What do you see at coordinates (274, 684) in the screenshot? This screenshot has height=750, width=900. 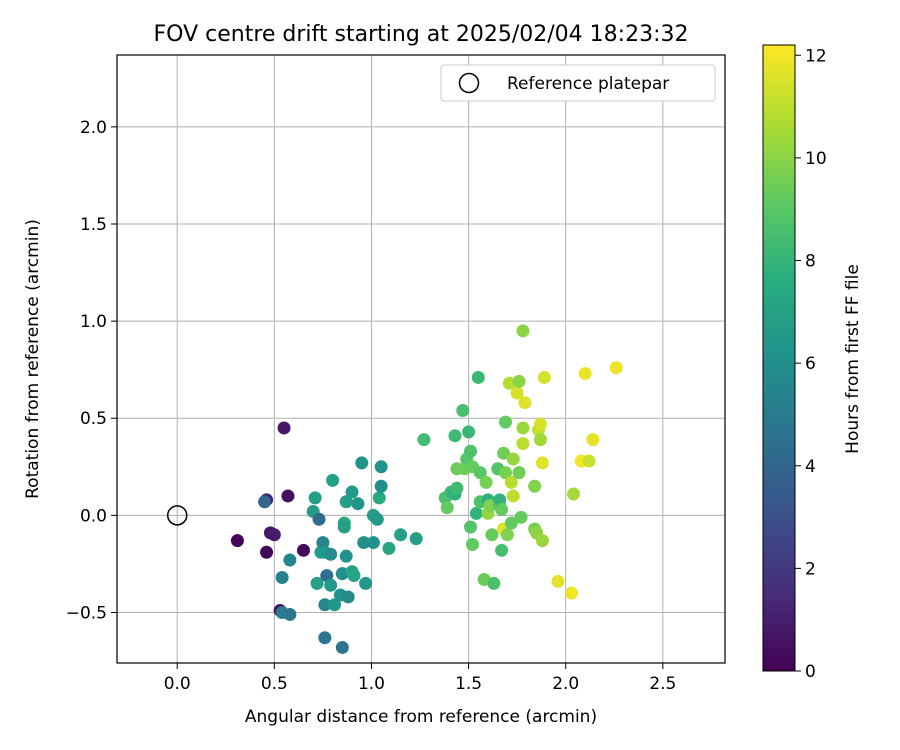 I see `x-tick-label: 0.5` at bounding box center [274, 684].